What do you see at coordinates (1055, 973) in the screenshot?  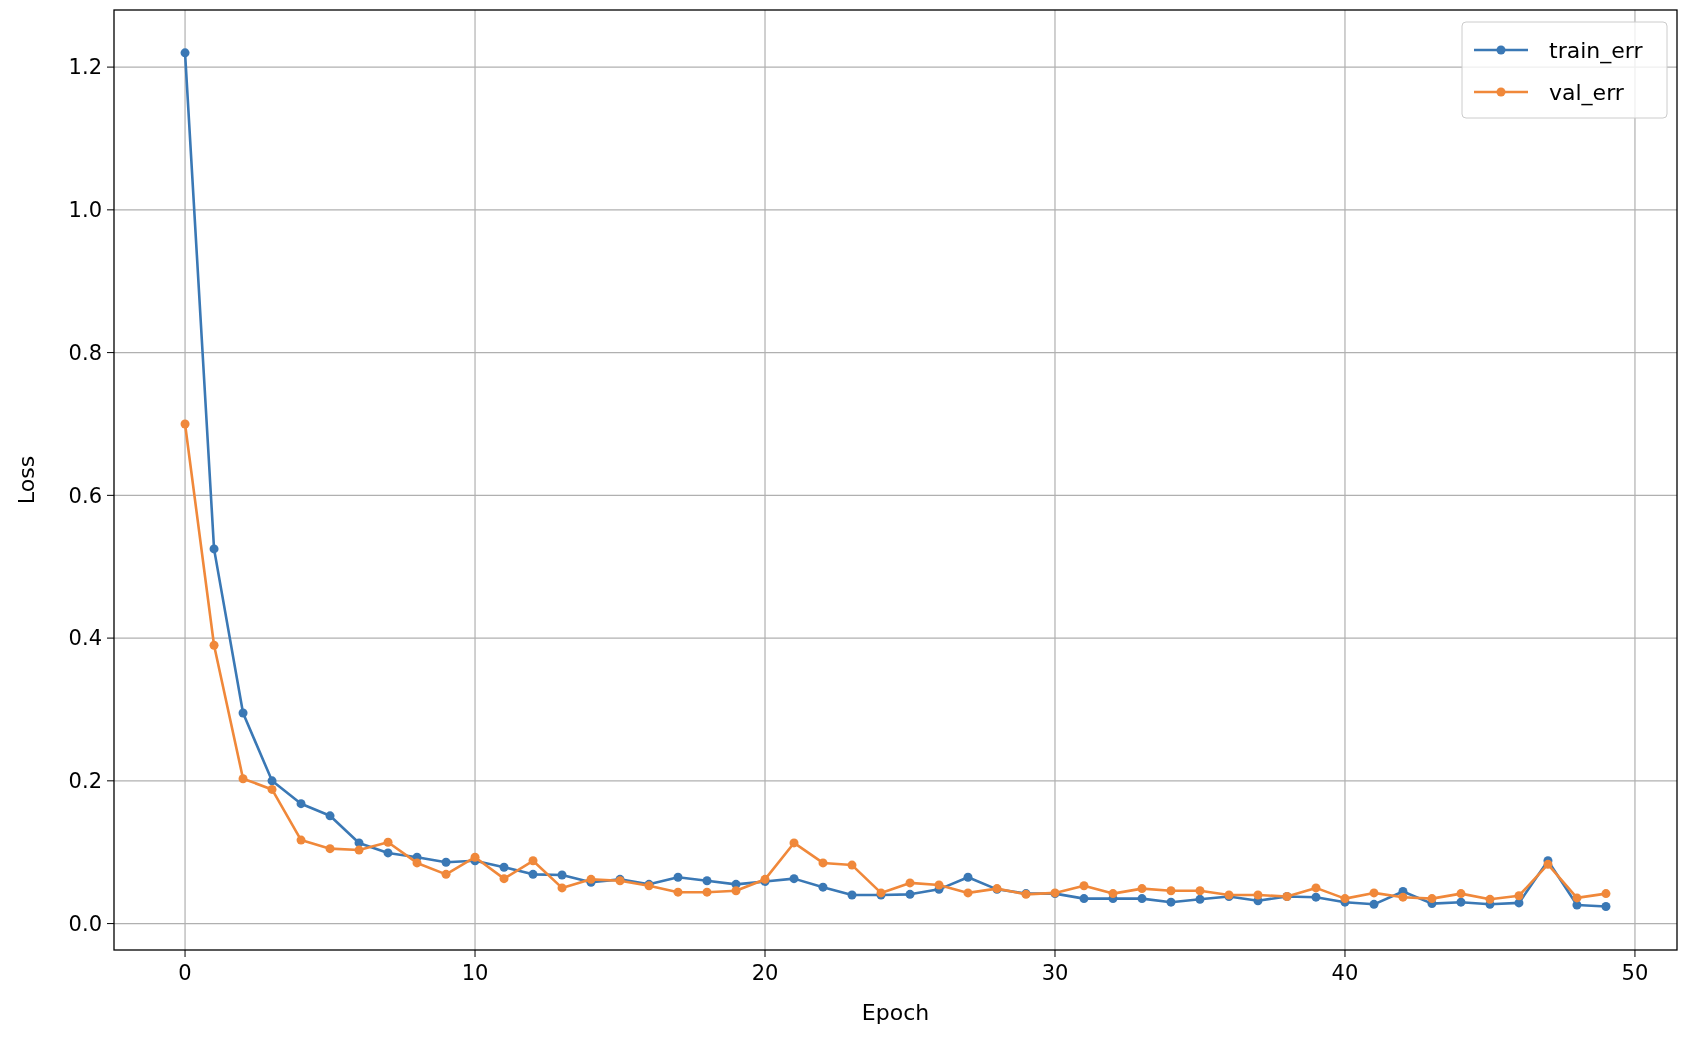 I see `x-tick-label: 30` at bounding box center [1055, 973].